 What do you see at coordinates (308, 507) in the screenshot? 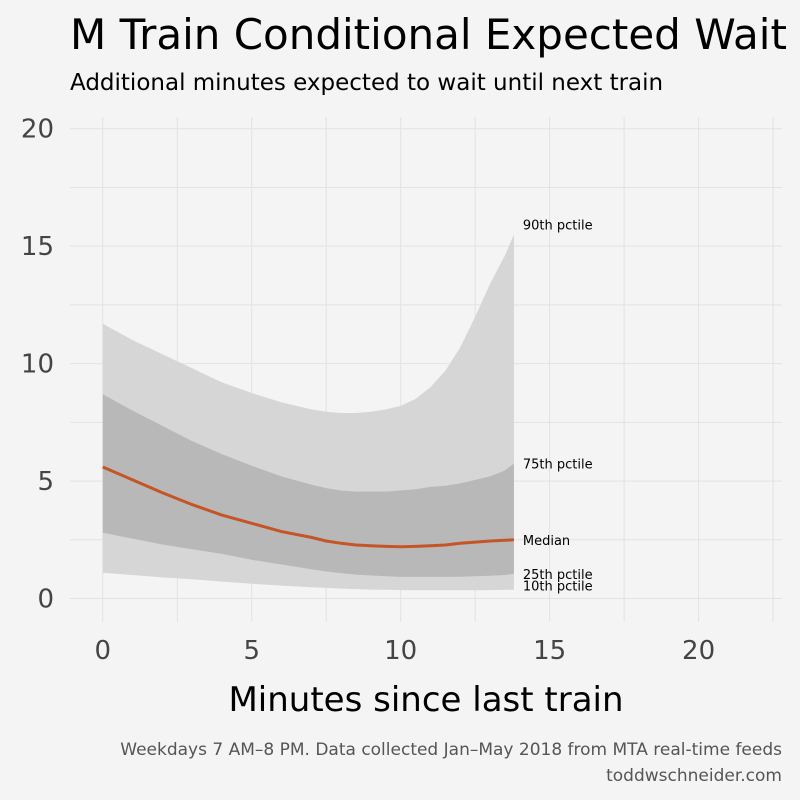
I see `median-line` at bounding box center [308, 507].